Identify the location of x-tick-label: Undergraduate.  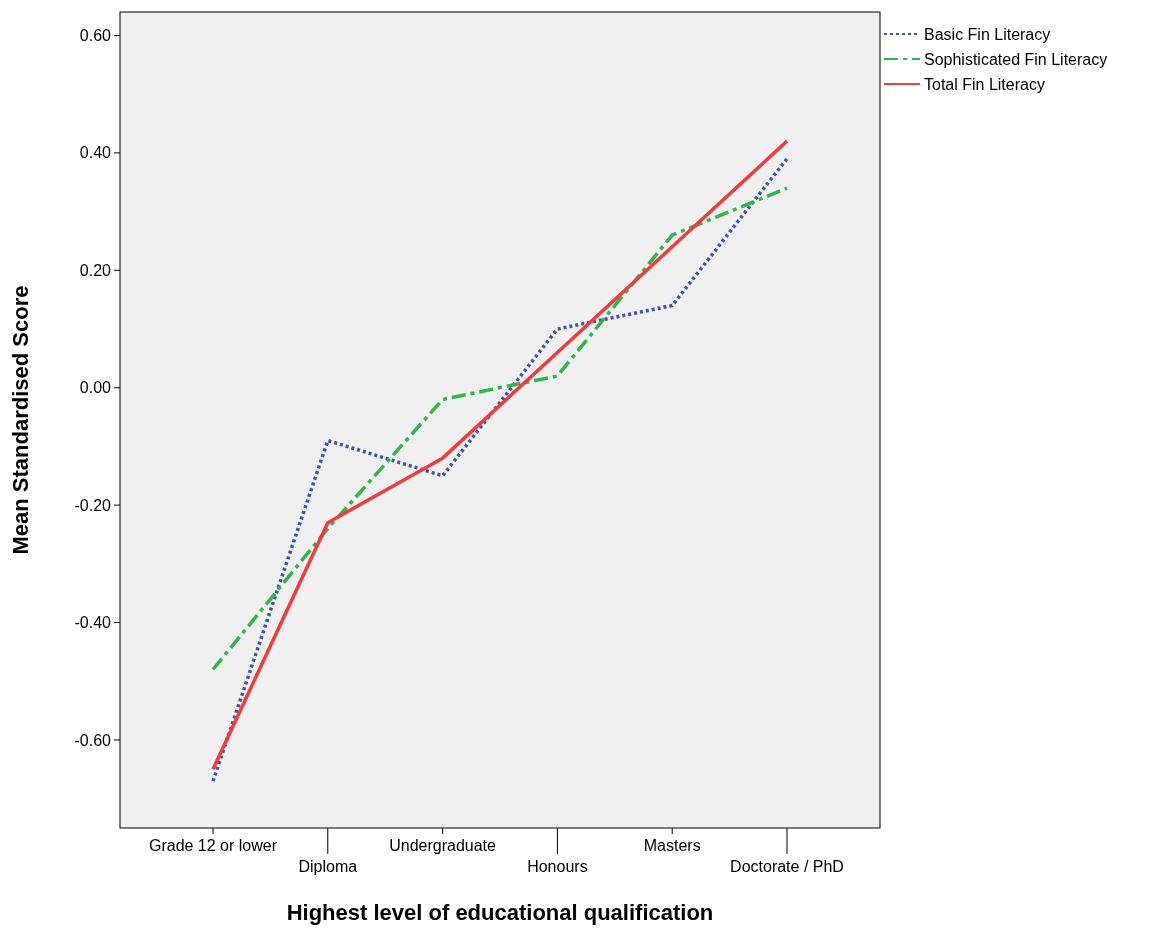
(443, 845).